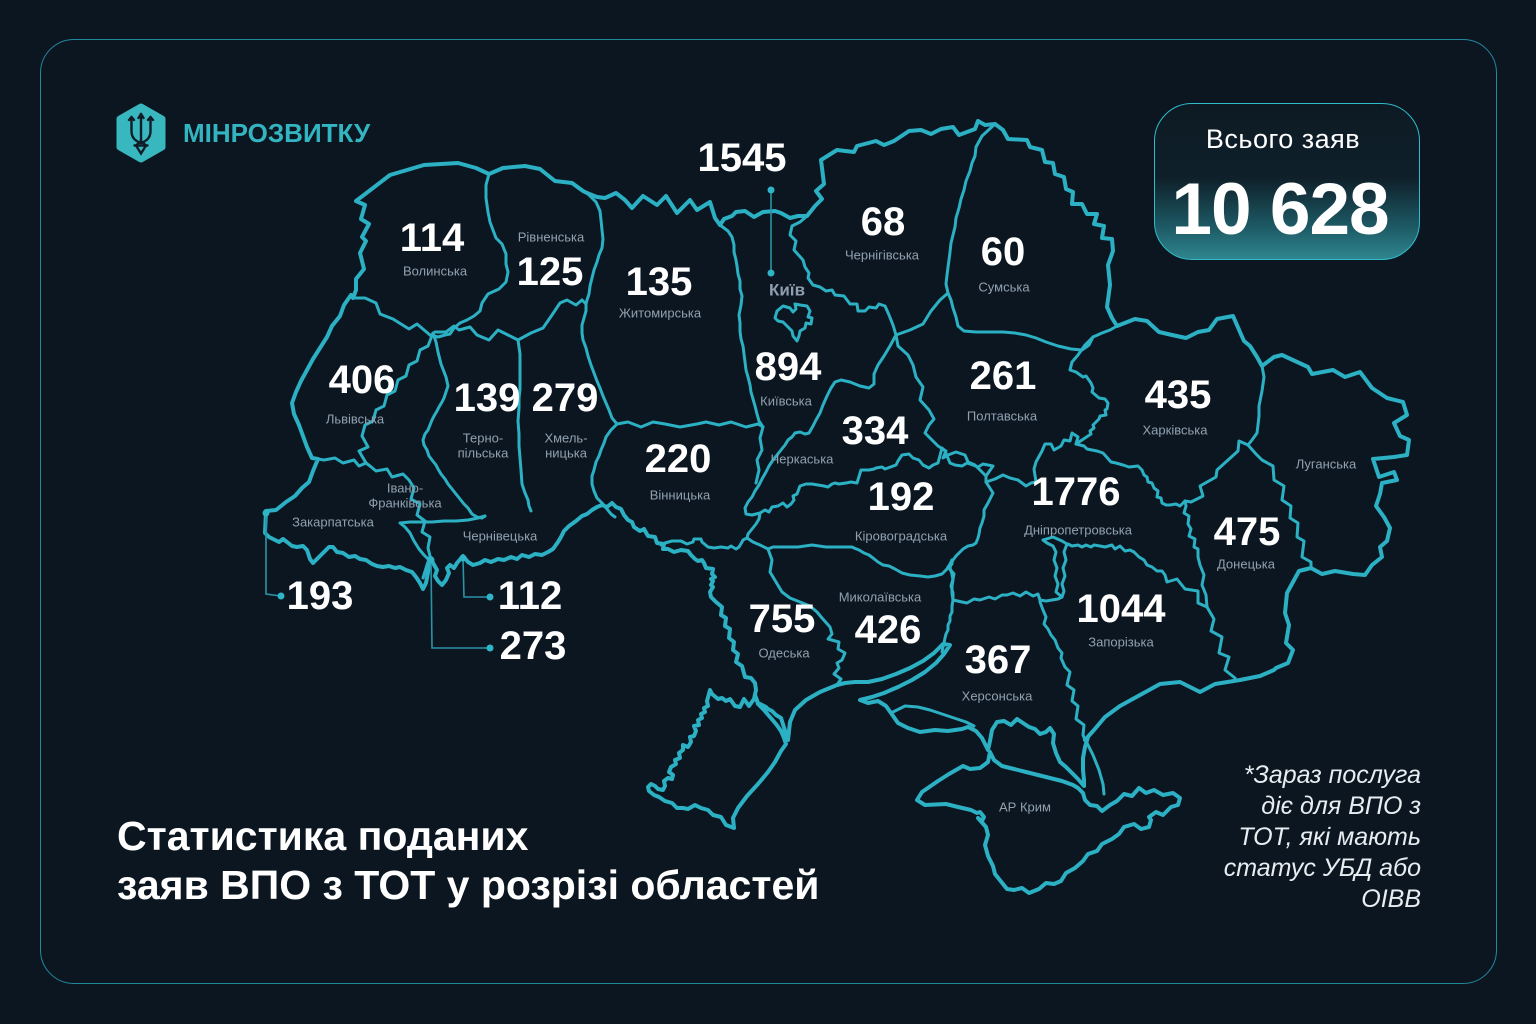  What do you see at coordinates (483, 438) in the screenshot?
I see `svg-text: Терно-` at bounding box center [483, 438].